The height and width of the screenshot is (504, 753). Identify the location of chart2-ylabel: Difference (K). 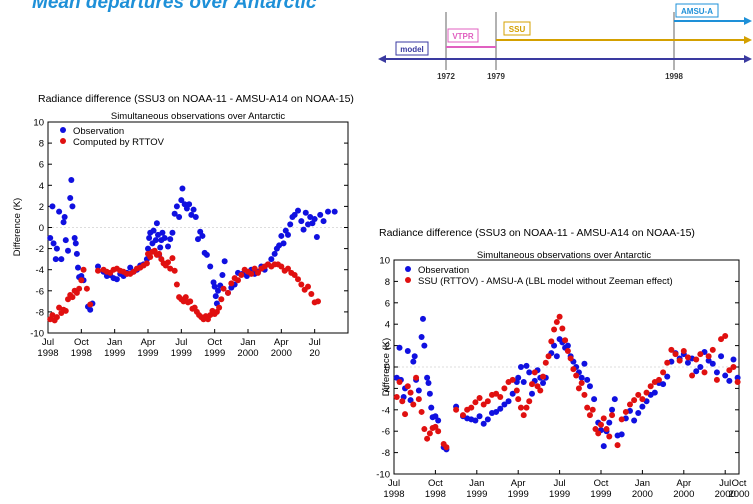
(386, 367).